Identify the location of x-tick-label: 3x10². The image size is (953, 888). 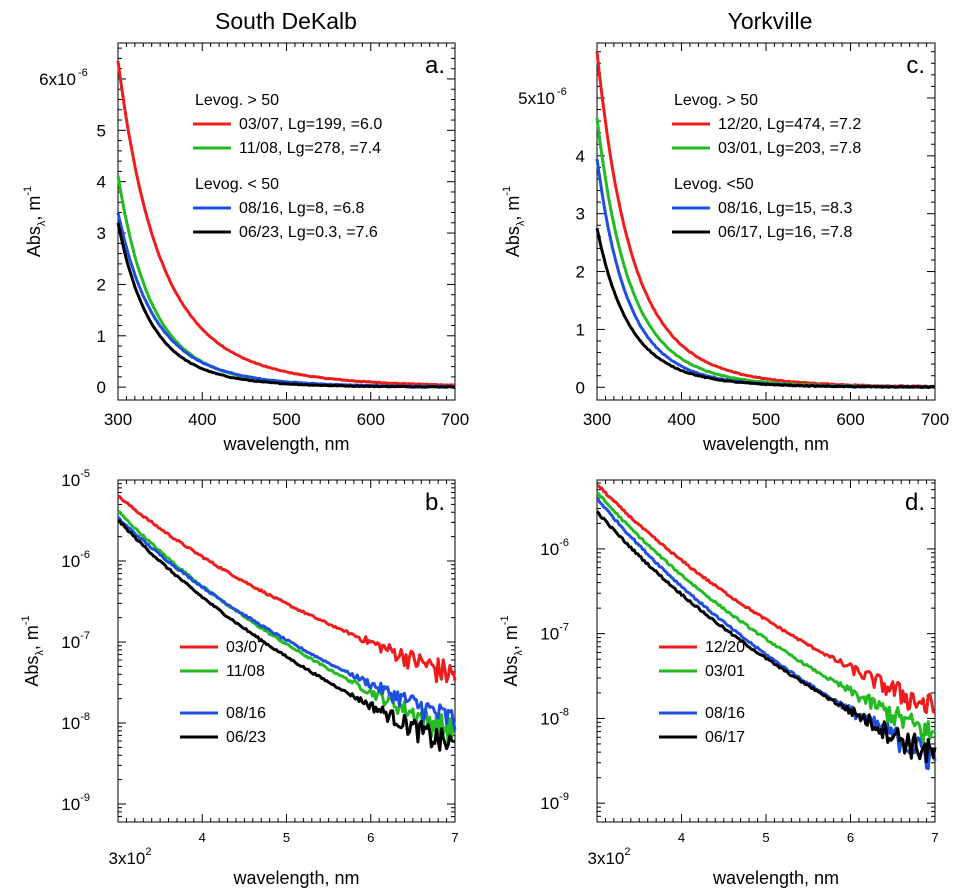
(609, 857).